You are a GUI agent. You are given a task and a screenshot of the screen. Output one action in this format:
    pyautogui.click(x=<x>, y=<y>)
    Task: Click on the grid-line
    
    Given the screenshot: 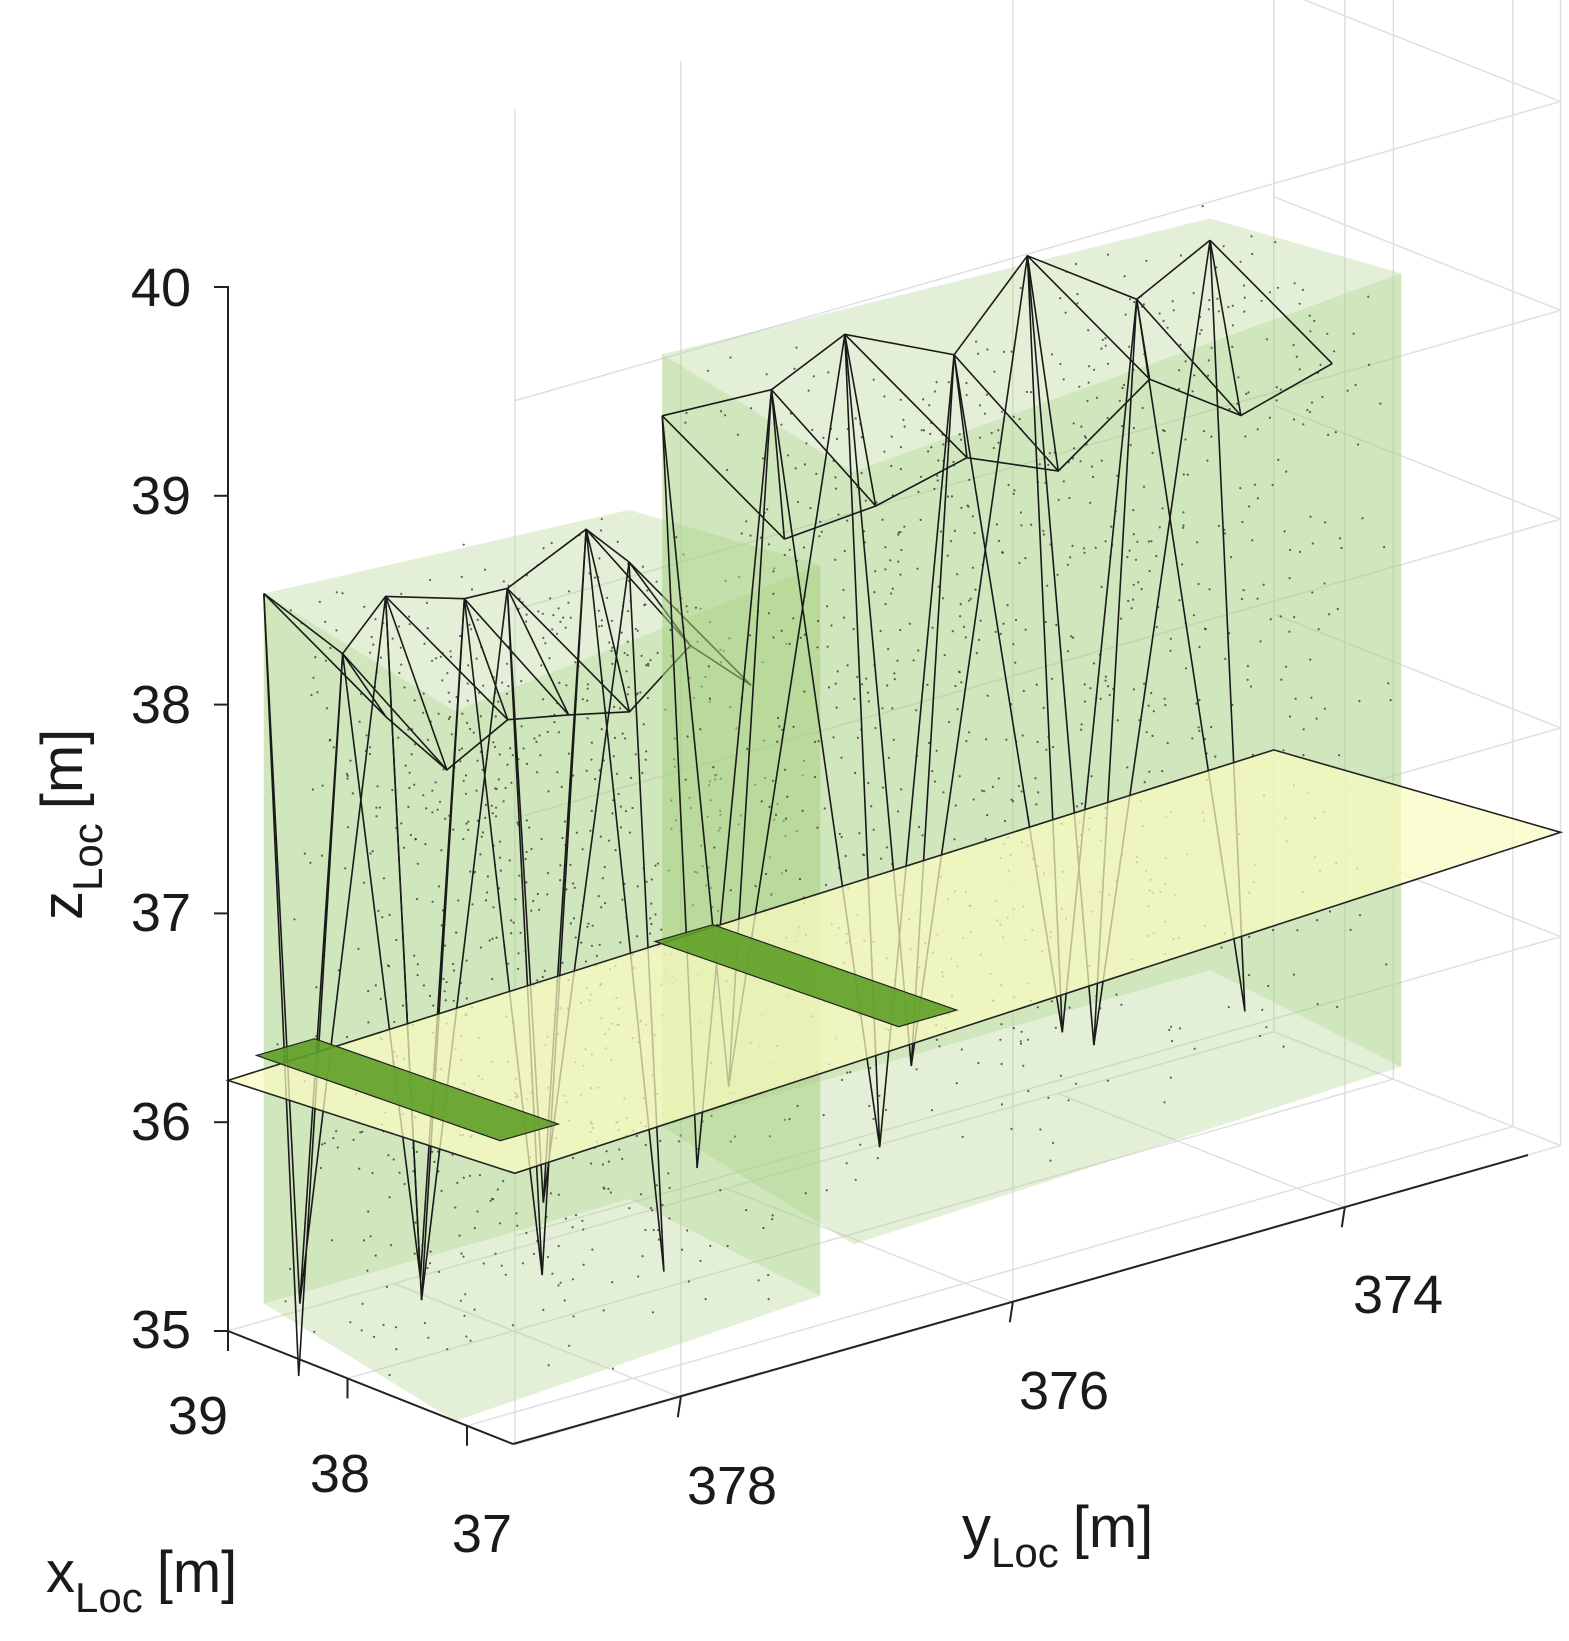 What is the action you would take?
    pyautogui.click(x=1431, y=51)
    